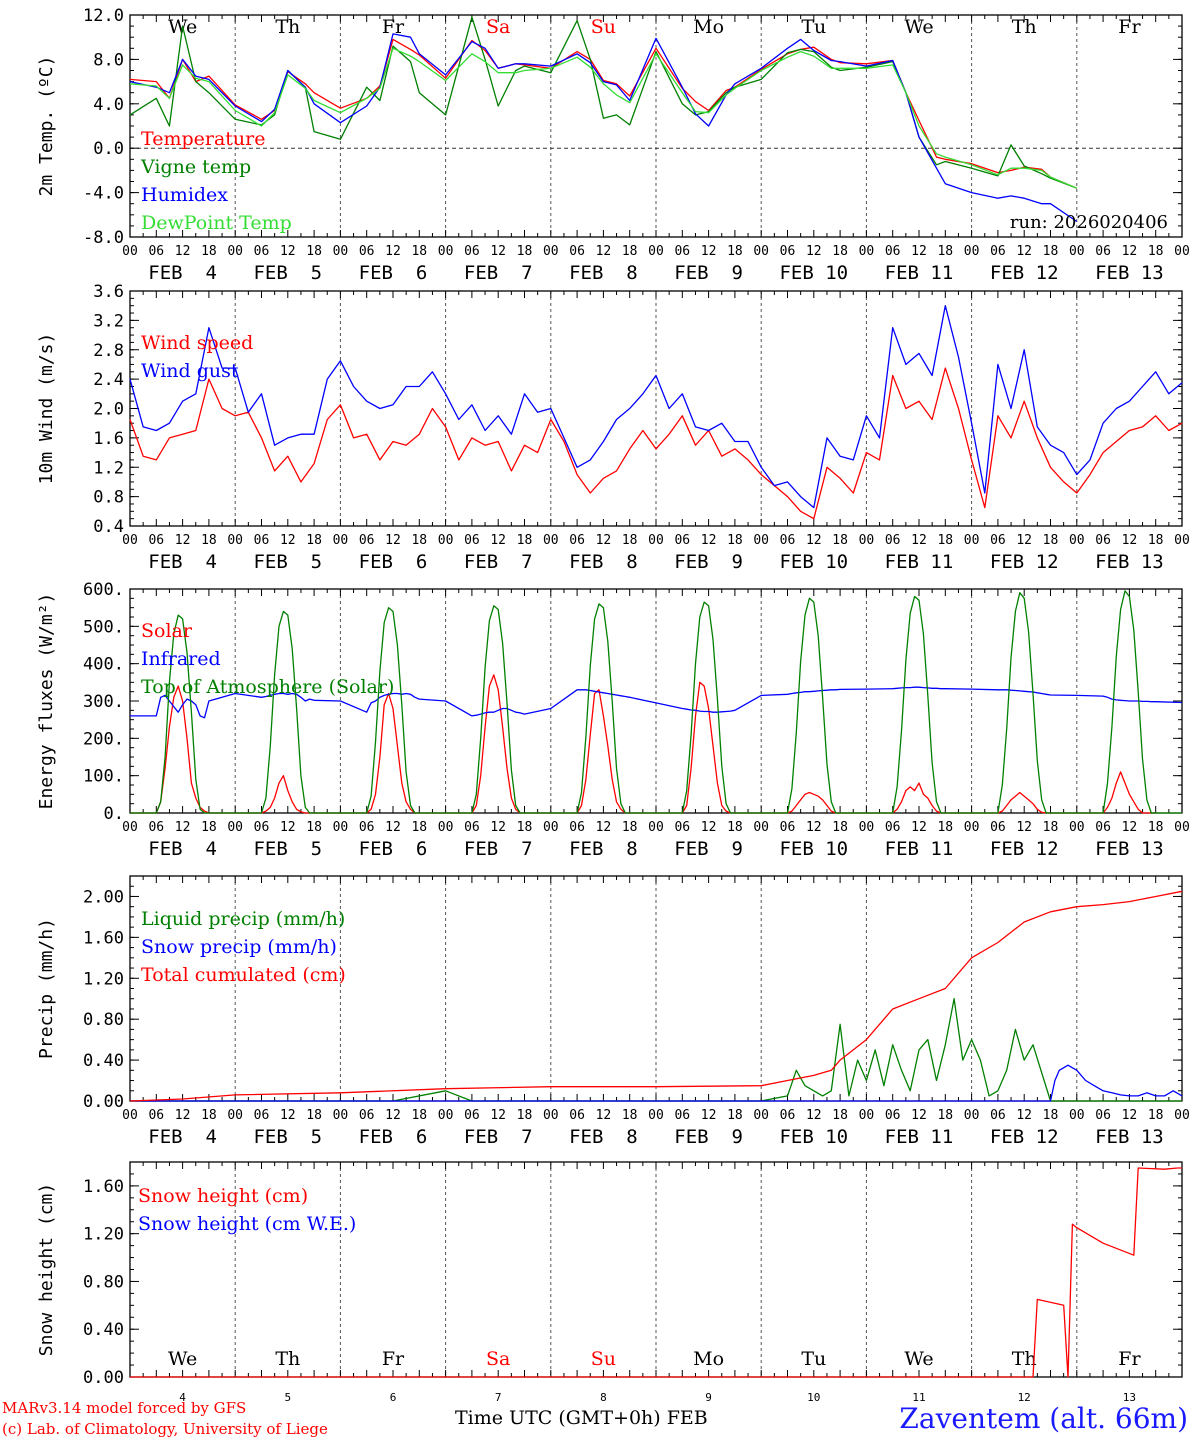  What do you see at coordinates (603, 27) in the screenshot?
I see `day-name-label: Su` at bounding box center [603, 27].